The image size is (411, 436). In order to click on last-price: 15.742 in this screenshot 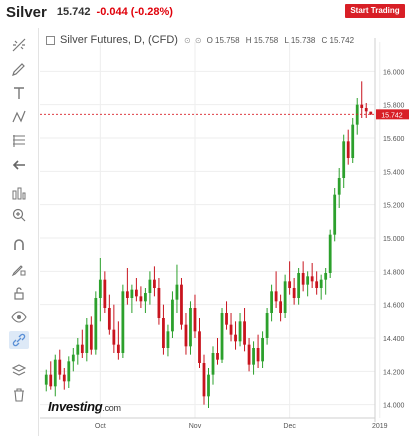, I will do `click(73, 12)`.